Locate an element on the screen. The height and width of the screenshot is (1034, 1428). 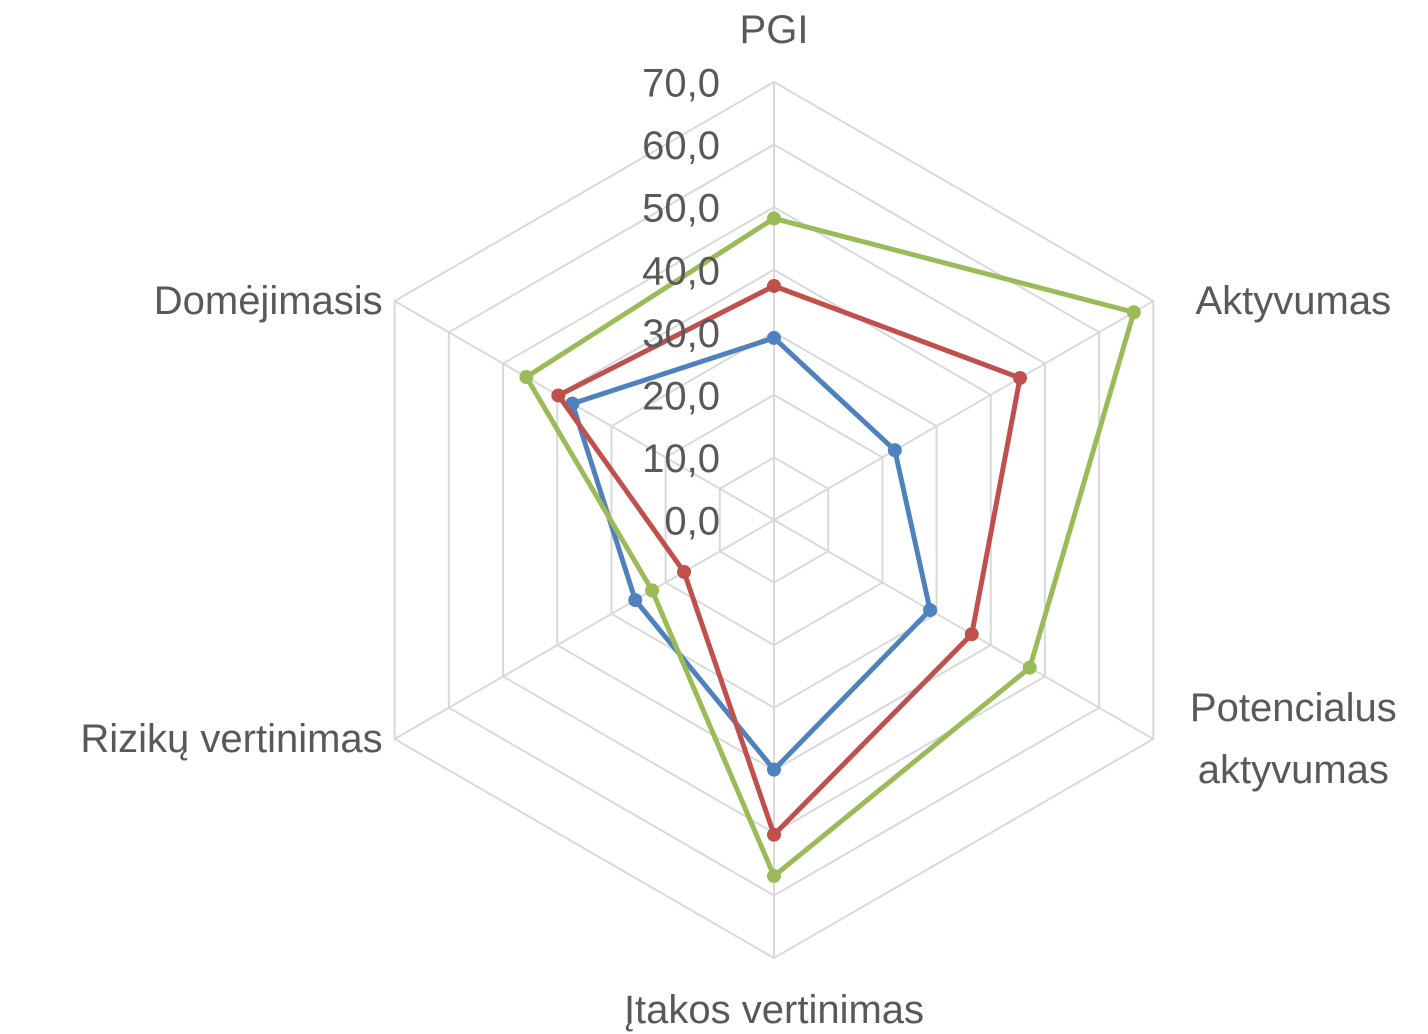
category-label: Aktyvumas is located at coordinates (1293, 301).